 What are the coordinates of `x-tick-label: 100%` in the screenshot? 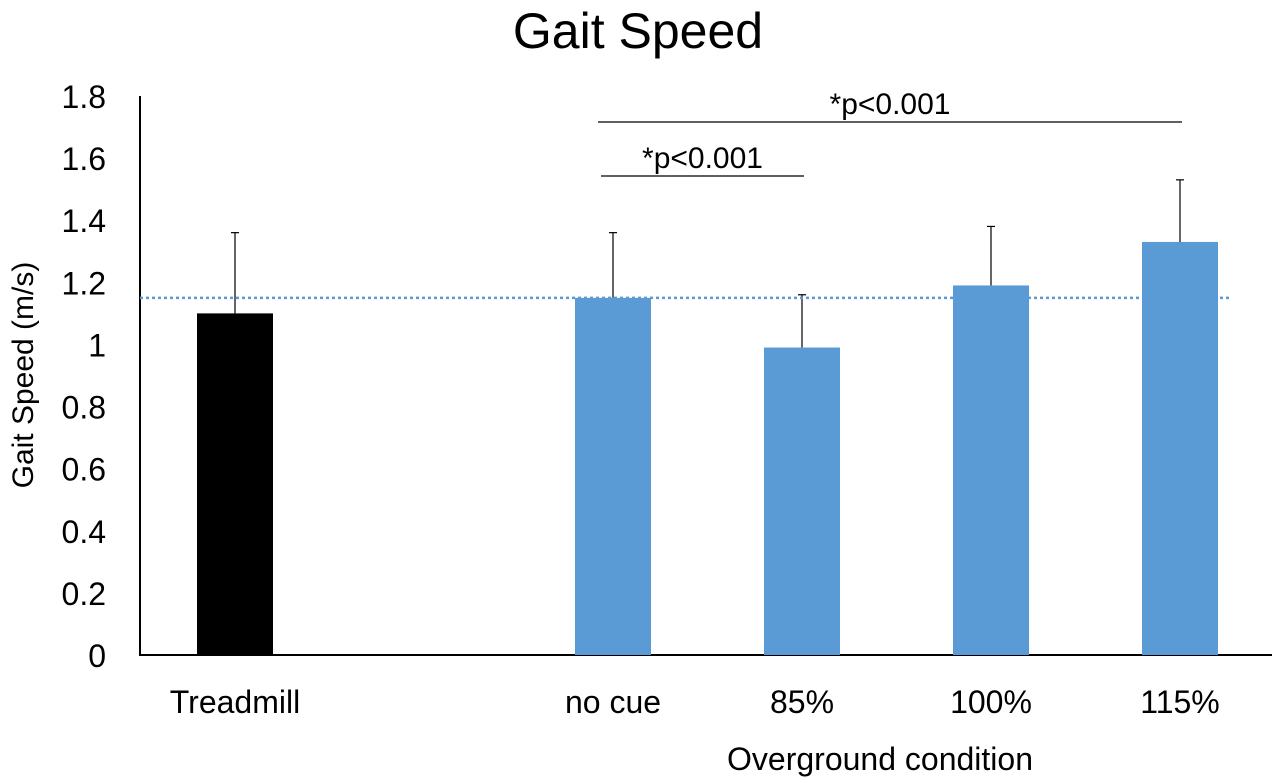 It's located at (991, 702).